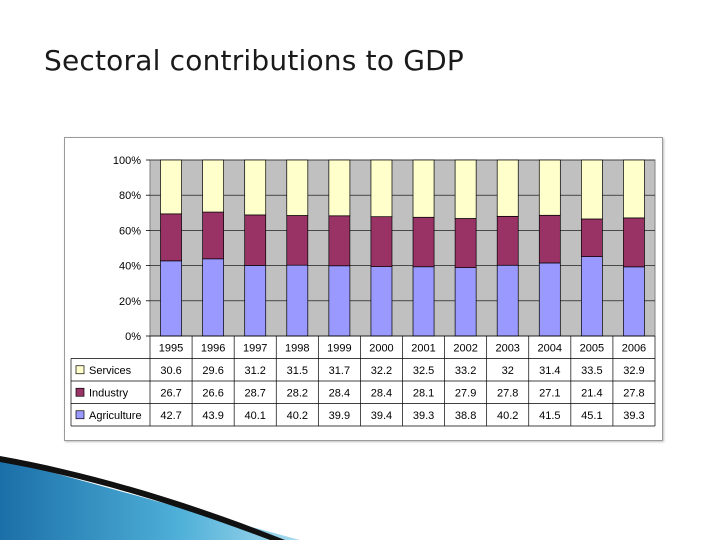  I want to click on data-label: 31.2, so click(254, 371).